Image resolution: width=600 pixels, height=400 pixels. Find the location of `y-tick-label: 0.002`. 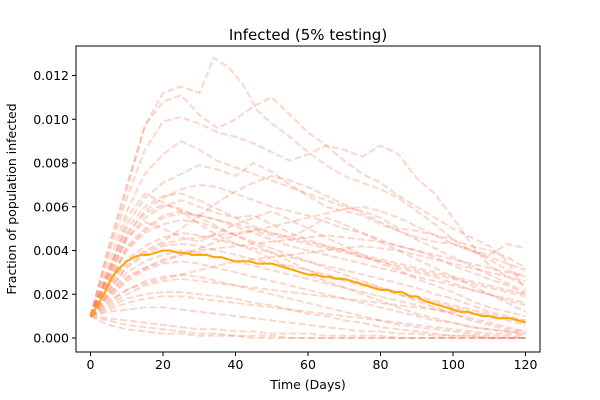

y-tick-label: 0.002 is located at coordinates (51, 294).